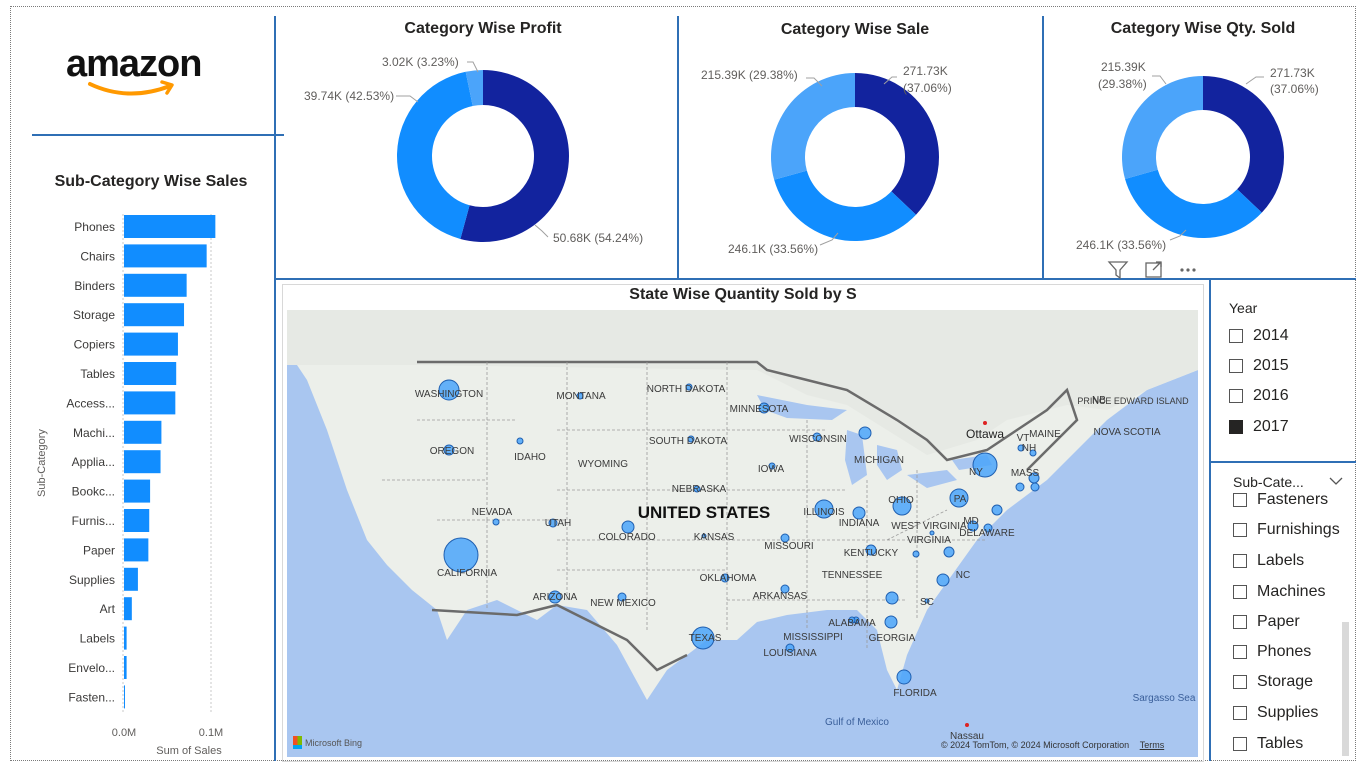 The width and height of the screenshot is (1365, 767). Describe the element at coordinates (874, 441) in the screenshot. I see `great-lakes` at that location.